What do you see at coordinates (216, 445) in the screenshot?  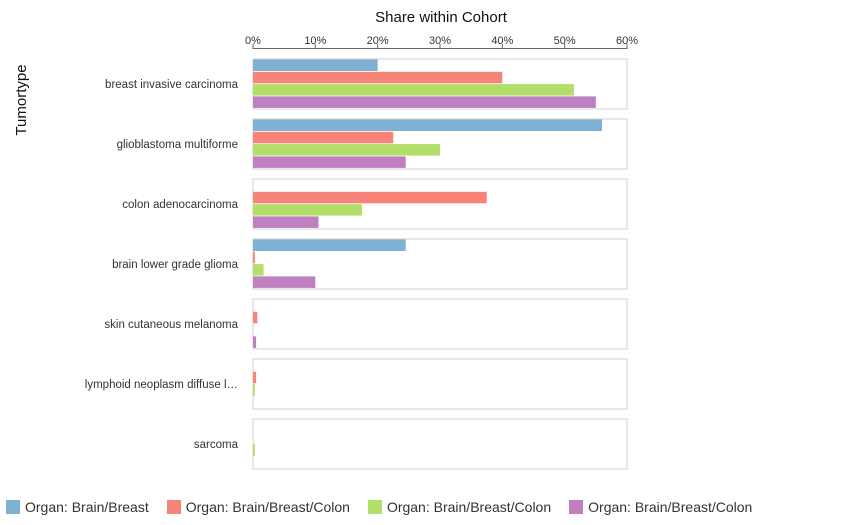 I see `category-label: sarcoma` at bounding box center [216, 445].